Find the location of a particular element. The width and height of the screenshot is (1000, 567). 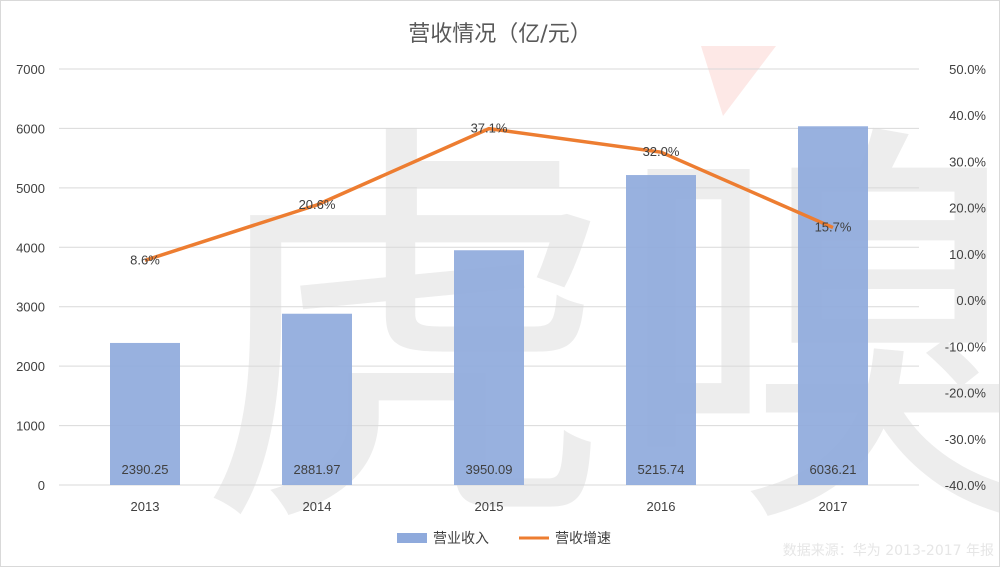

left-tick-label: 5000 is located at coordinates (30, 188).